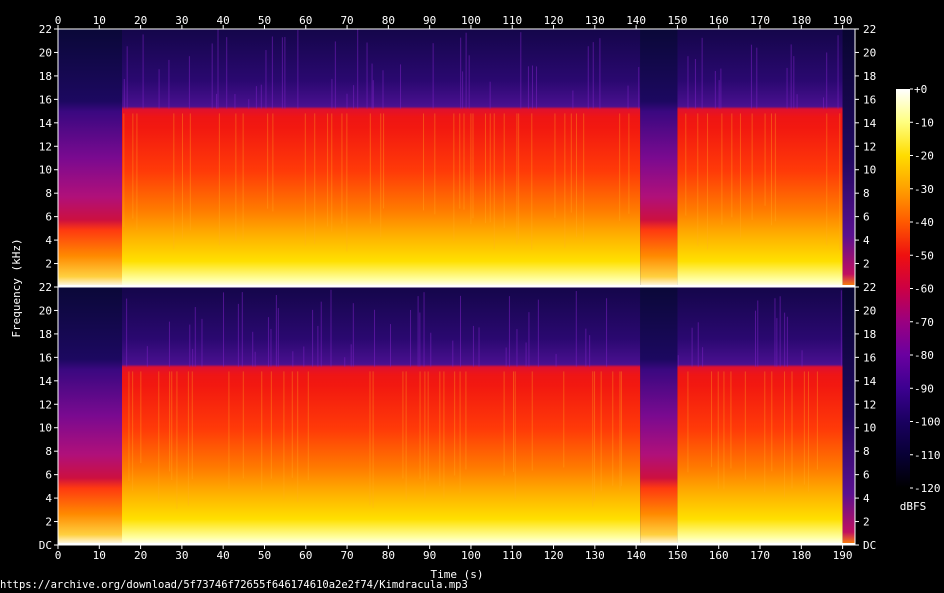  Describe the element at coordinates (913, 506) in the screenshot. I see `colorbar-label: dBFS` at that location.